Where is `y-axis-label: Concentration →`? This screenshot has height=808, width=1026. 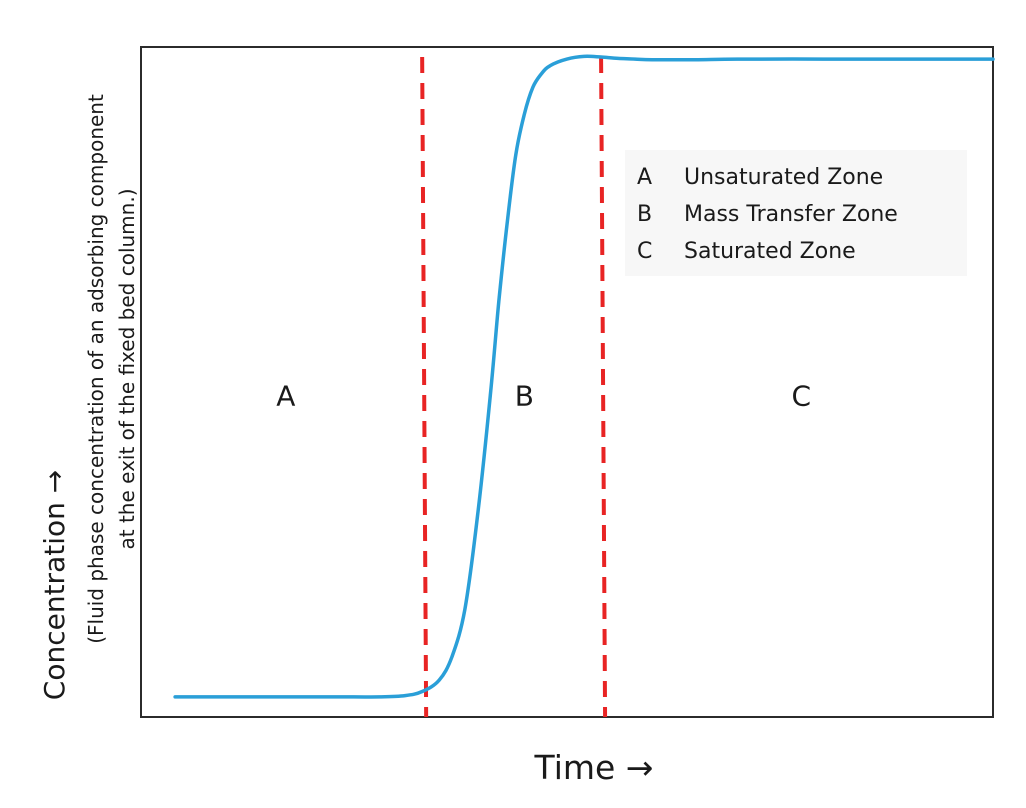 y-axis-label: Concentration → is located at coordinates (54, 585).